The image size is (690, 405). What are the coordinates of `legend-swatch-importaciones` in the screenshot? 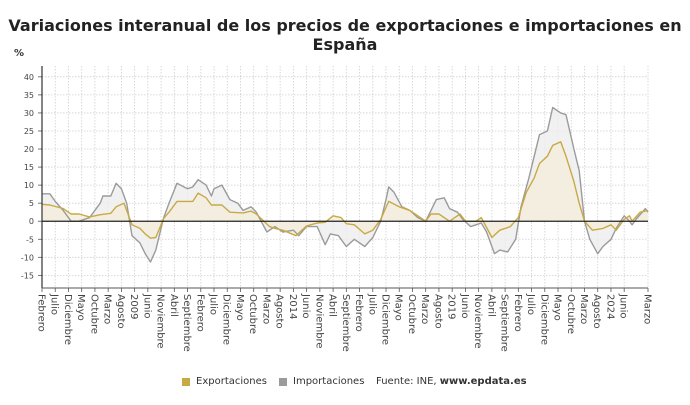 It's located at (283, 381).